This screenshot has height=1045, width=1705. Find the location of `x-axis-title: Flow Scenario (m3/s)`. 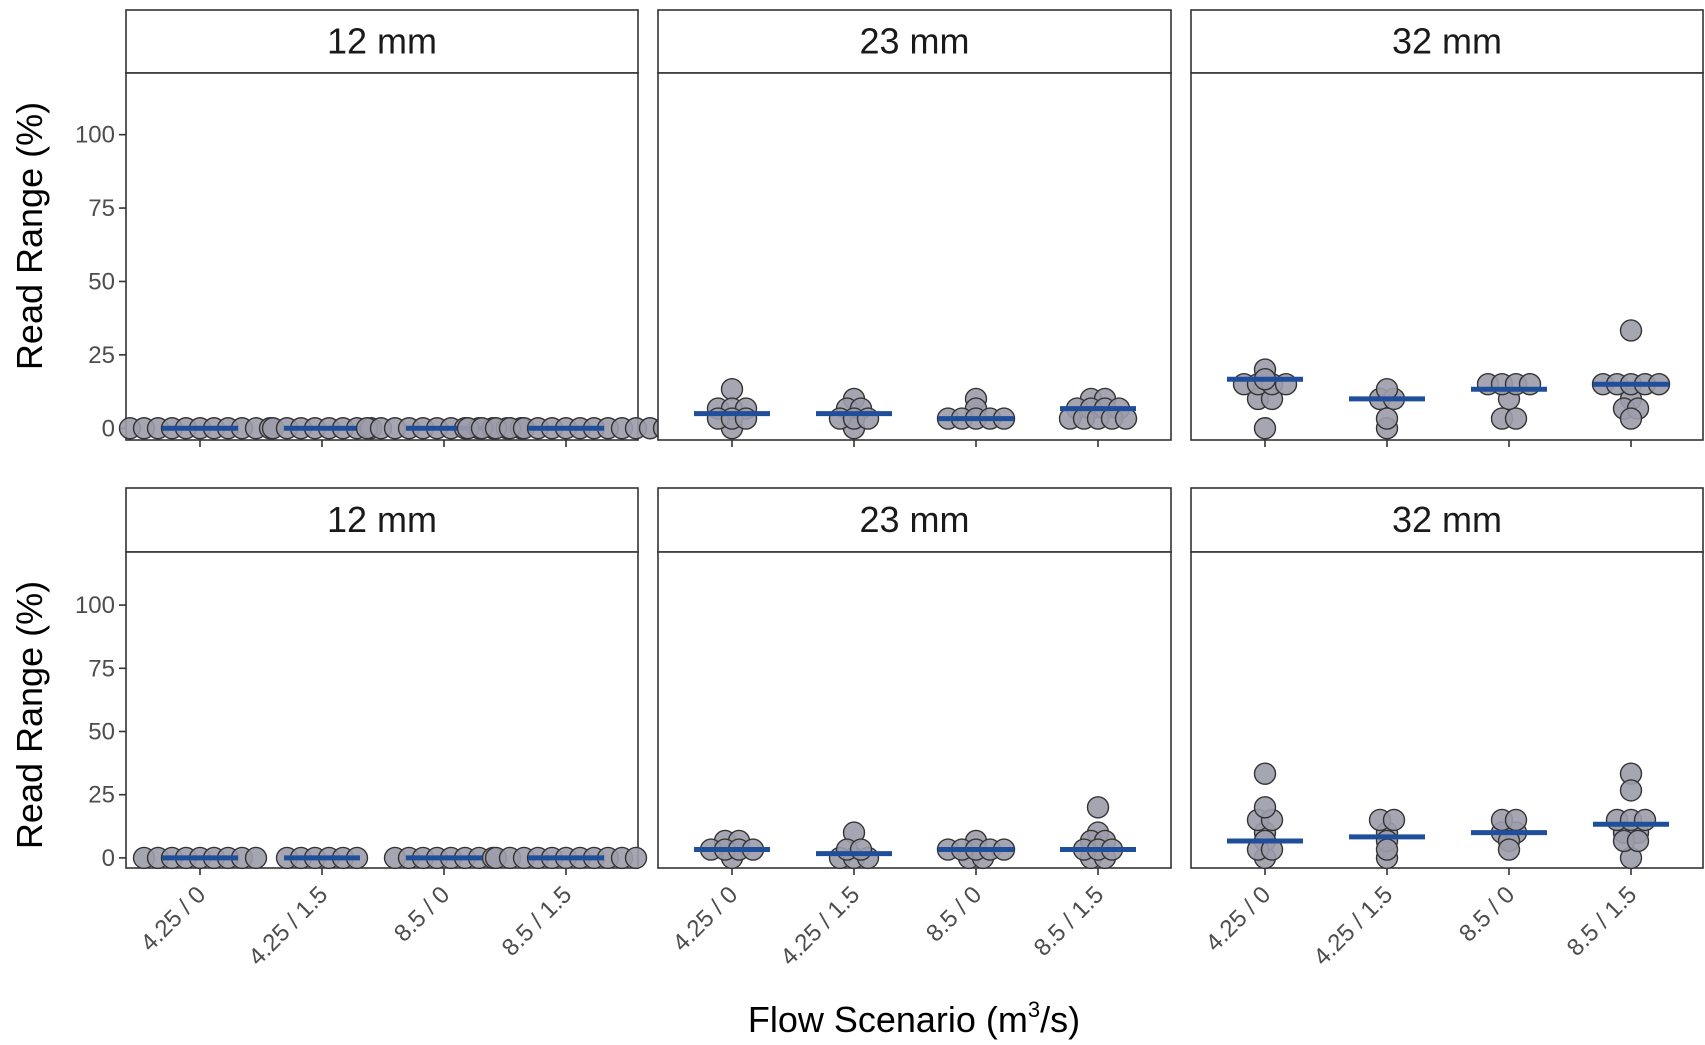

x-axis-title: Flow Scenario (m3/s) is located at coordinates (914, 1018).